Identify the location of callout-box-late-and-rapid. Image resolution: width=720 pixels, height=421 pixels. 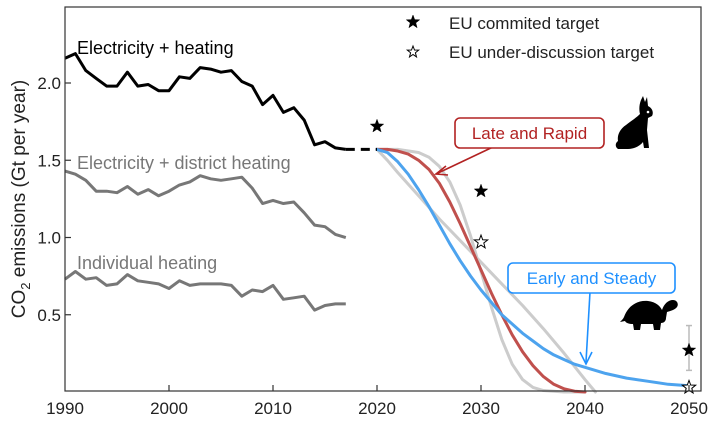
(529, 133).